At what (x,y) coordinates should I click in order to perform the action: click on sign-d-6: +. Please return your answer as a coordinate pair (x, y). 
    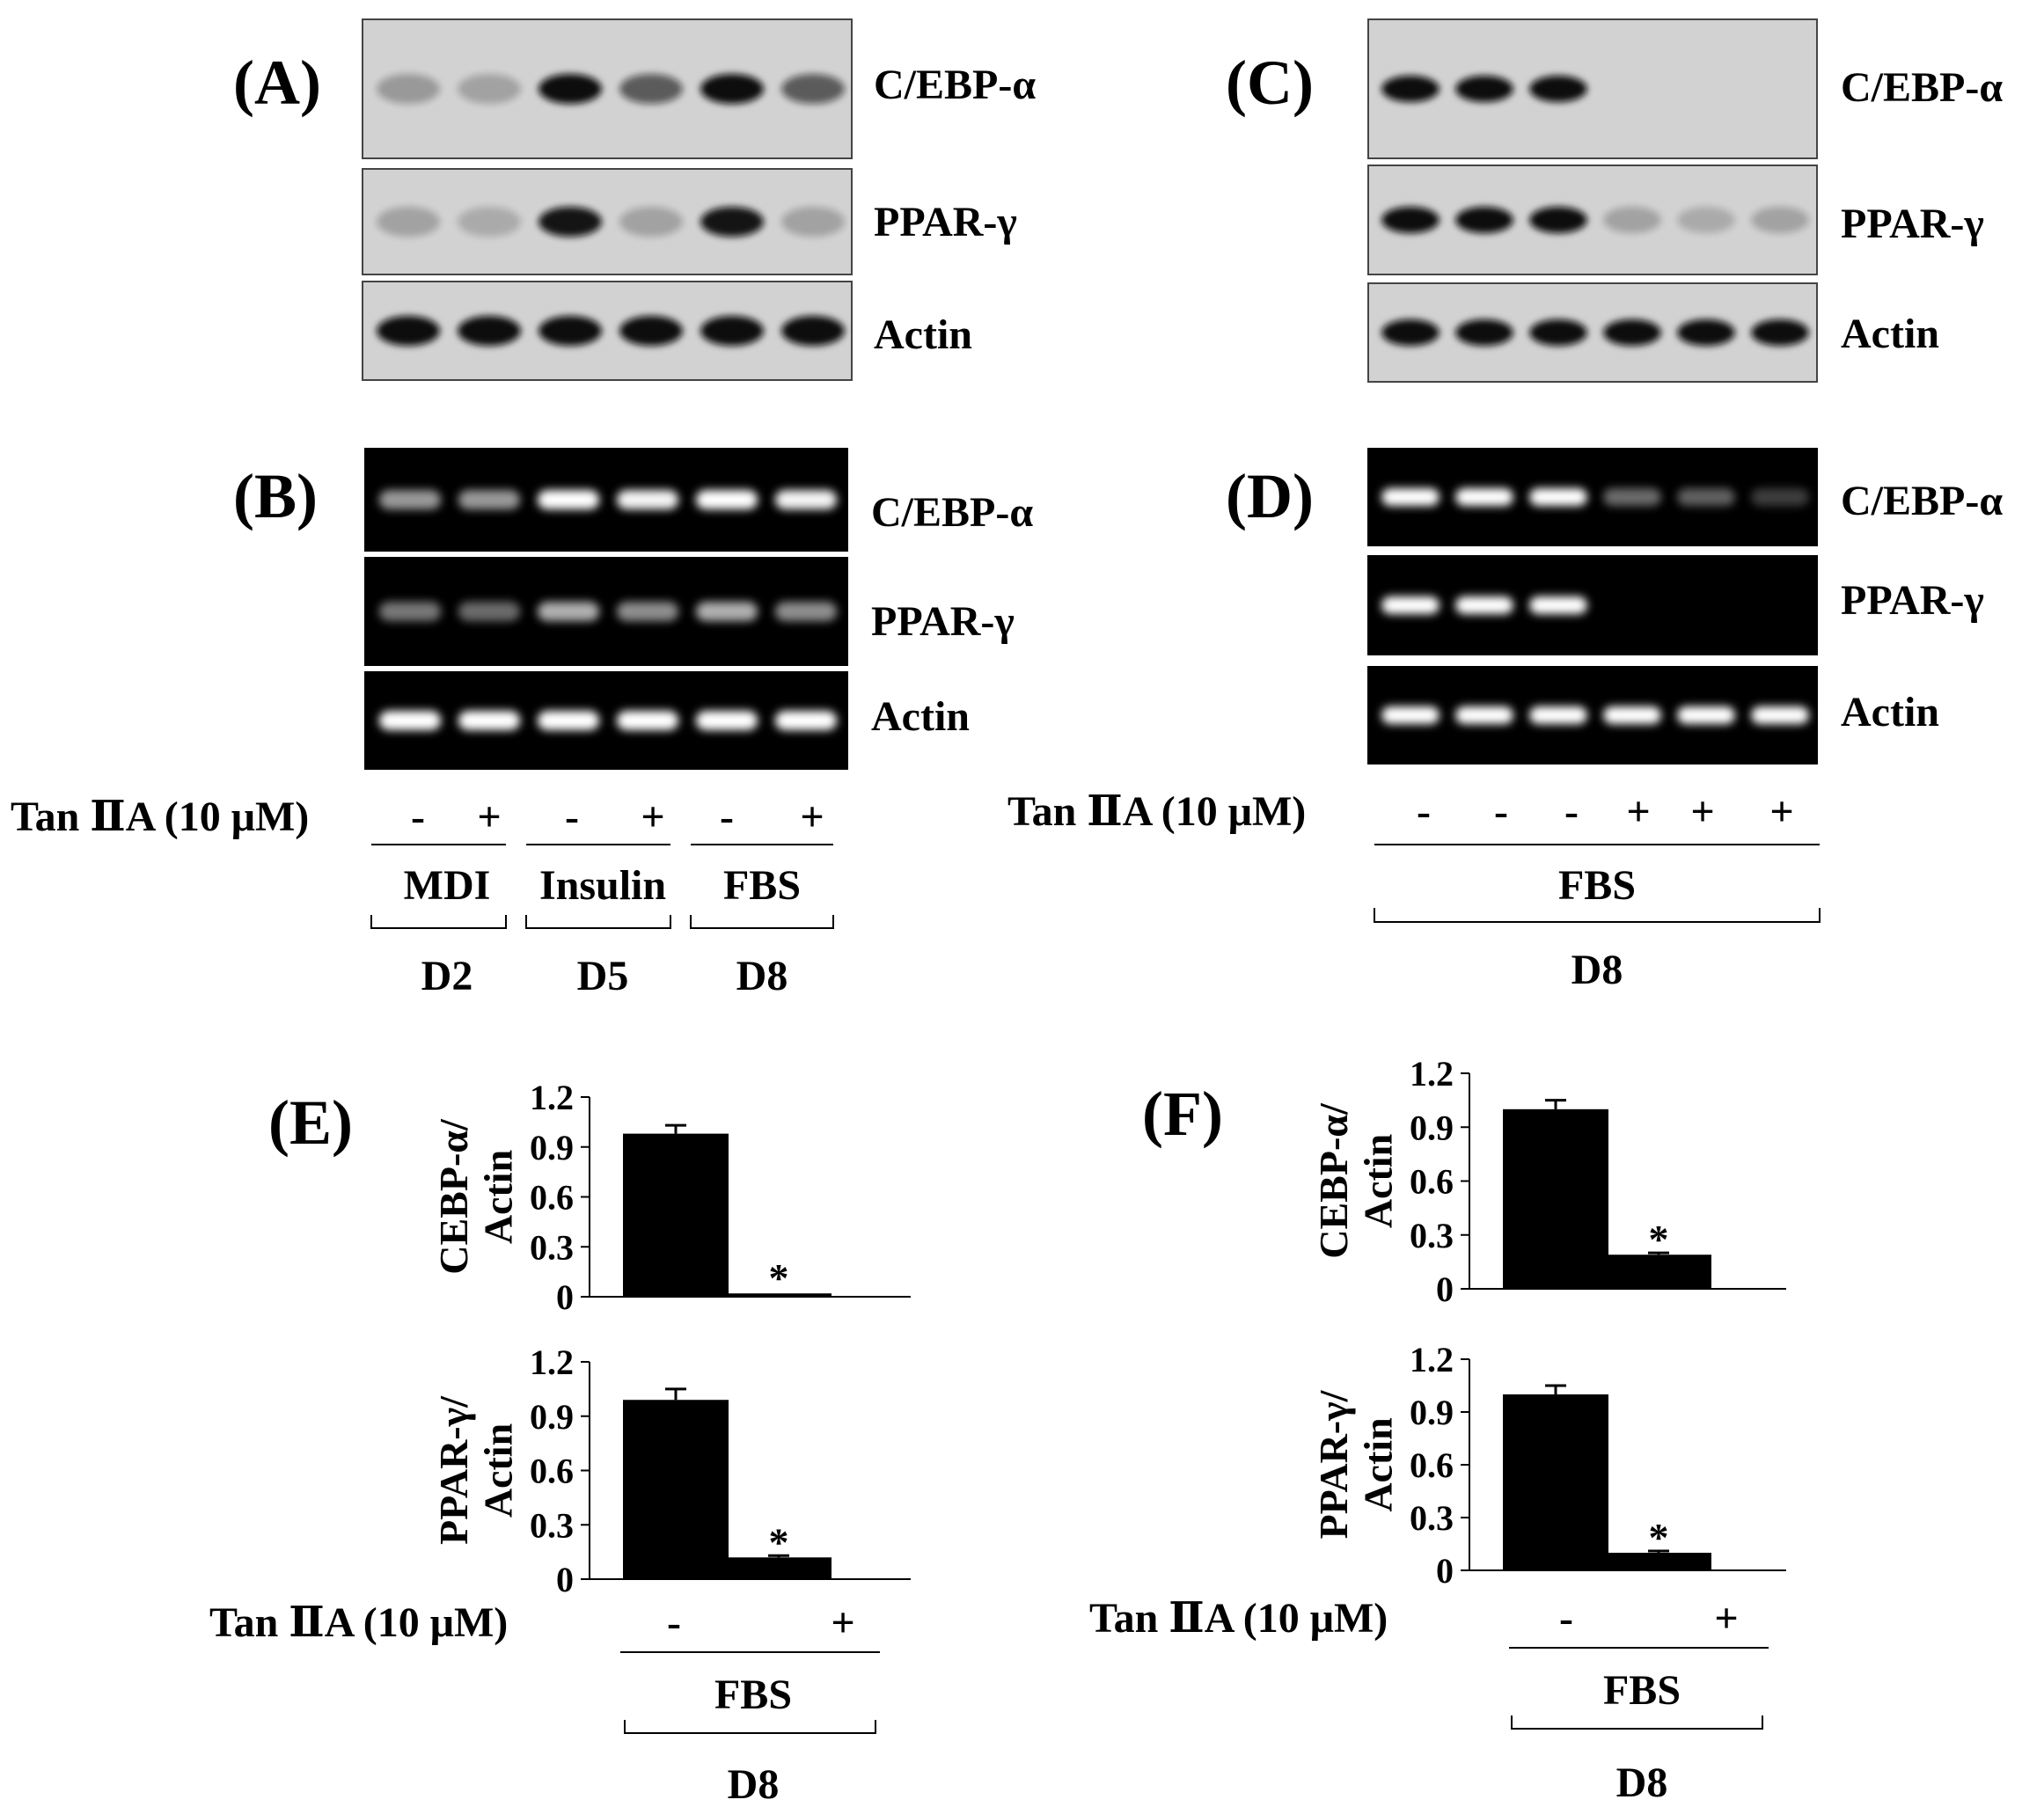
    Looking at the image, I should click on (1781, 811).